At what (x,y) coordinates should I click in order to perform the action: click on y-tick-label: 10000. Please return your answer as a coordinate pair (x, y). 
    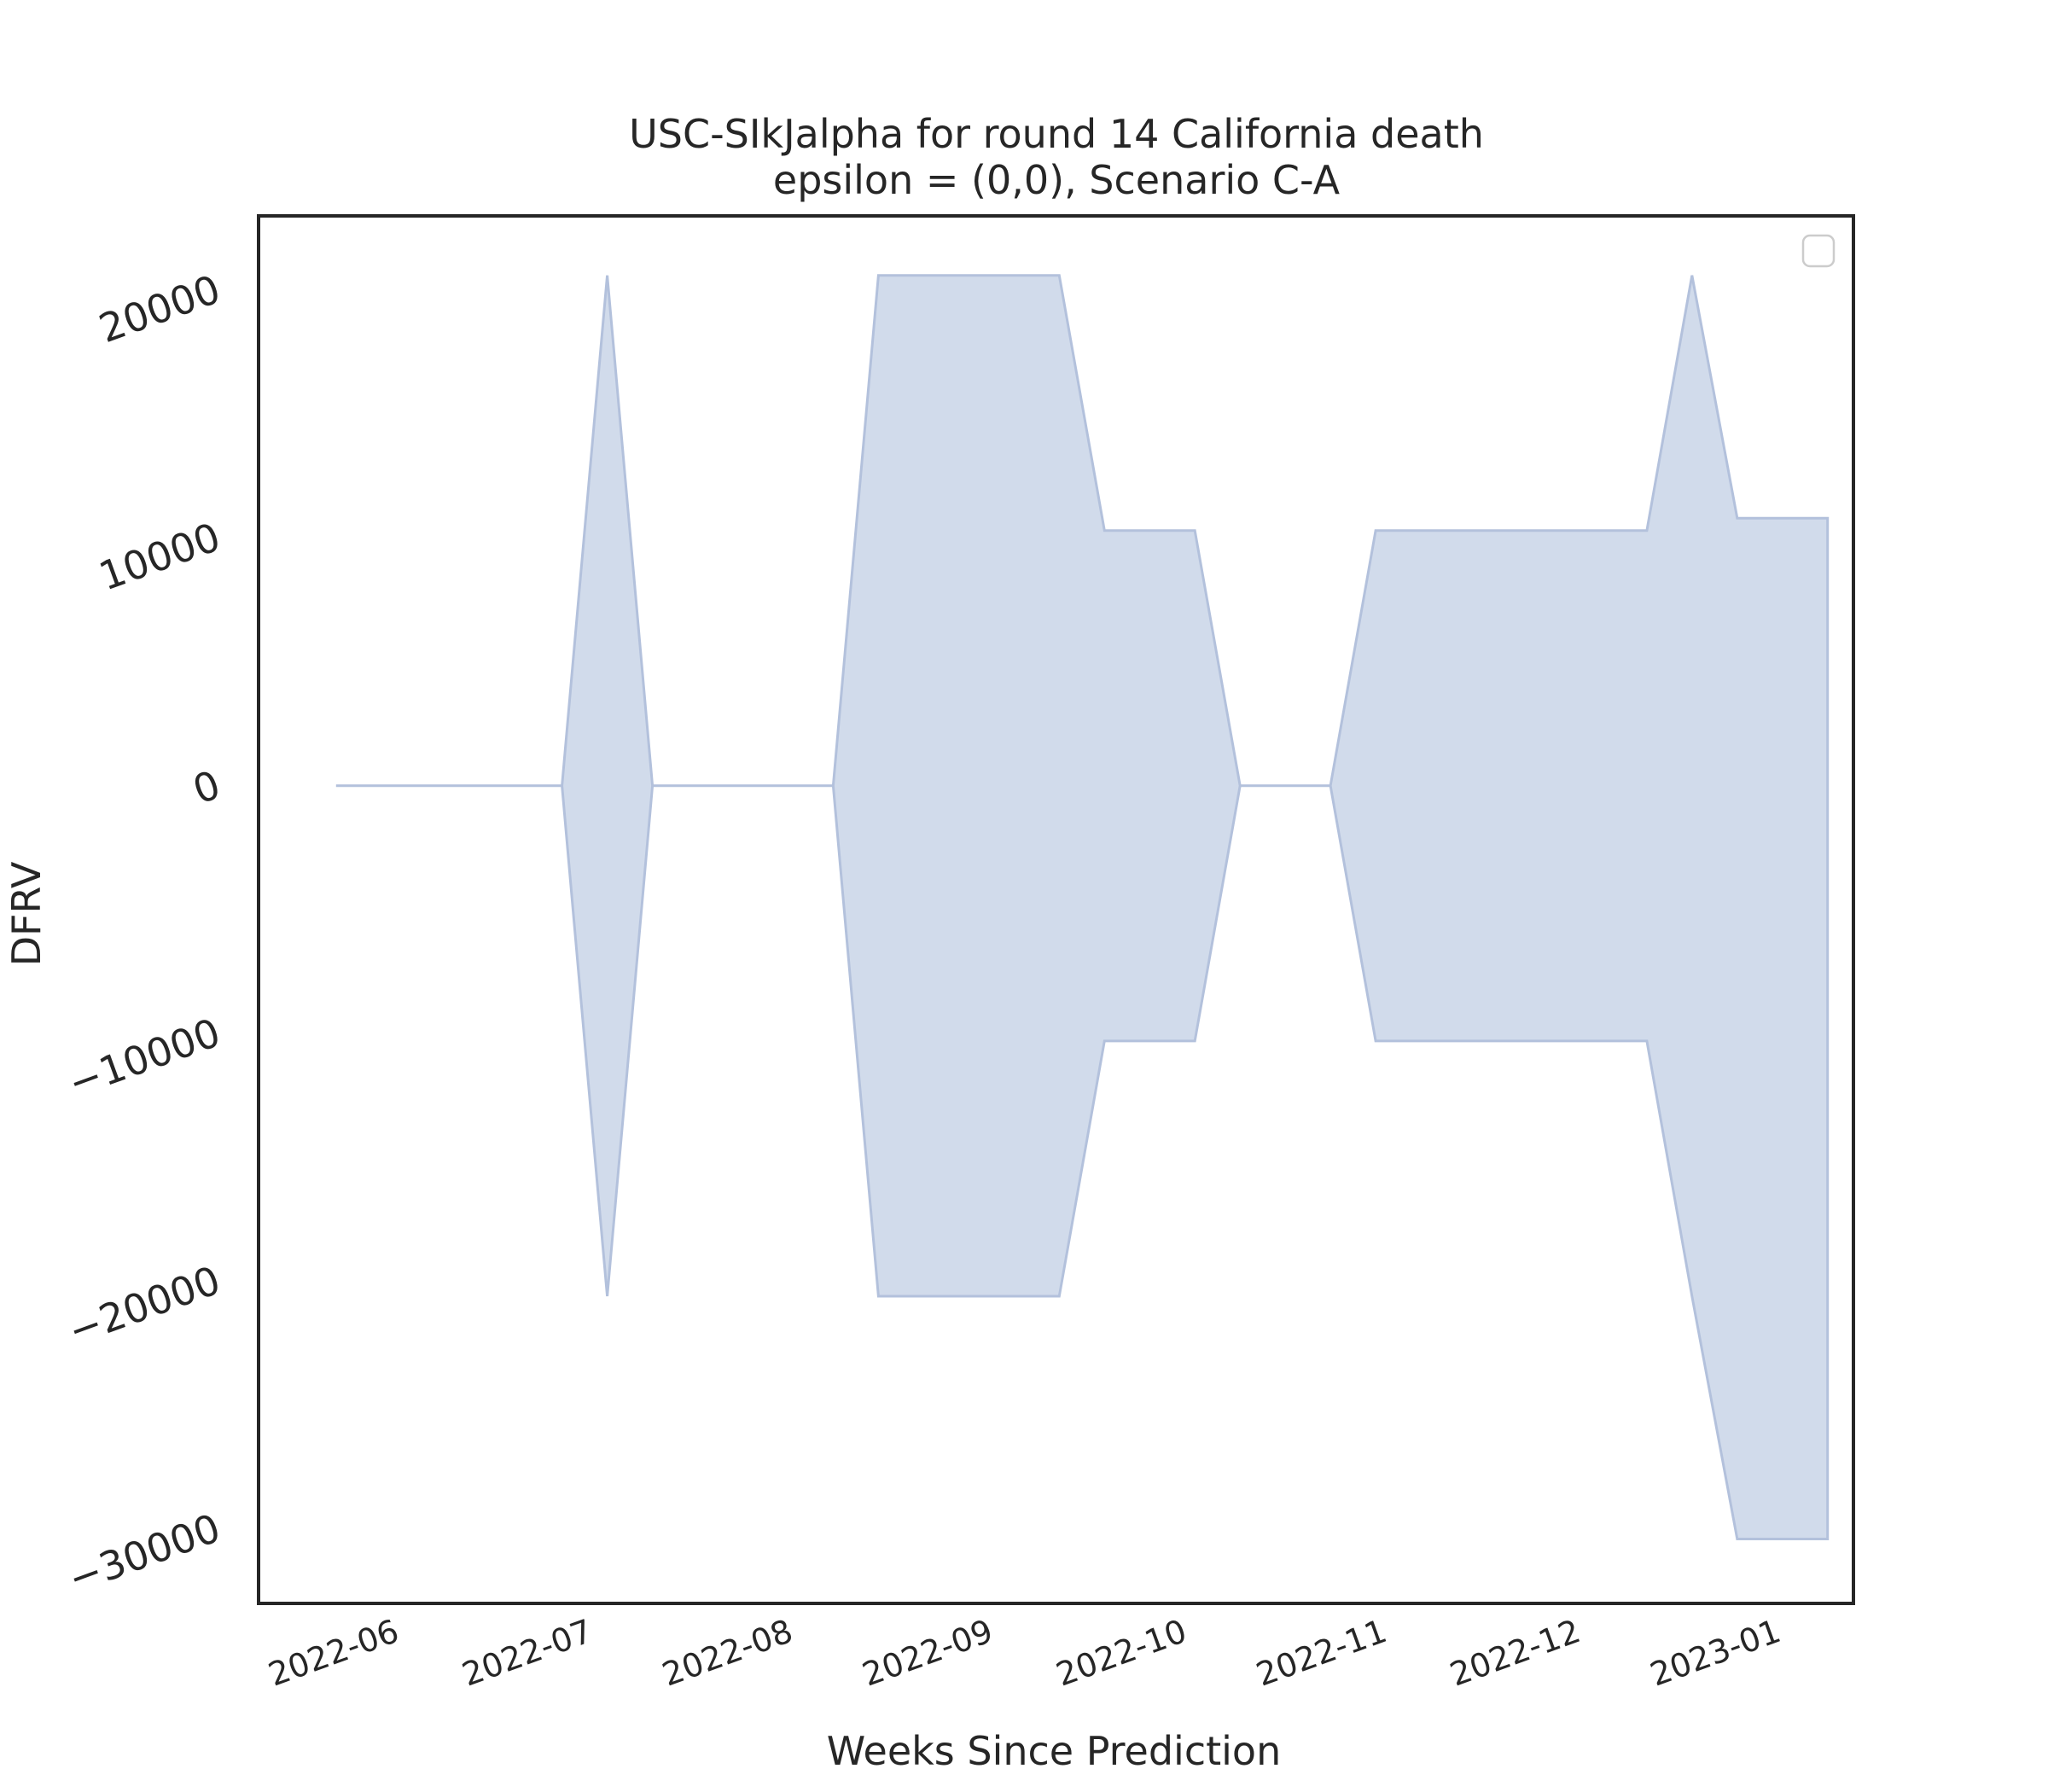
    Looking at the image, I should click on (159, 557).